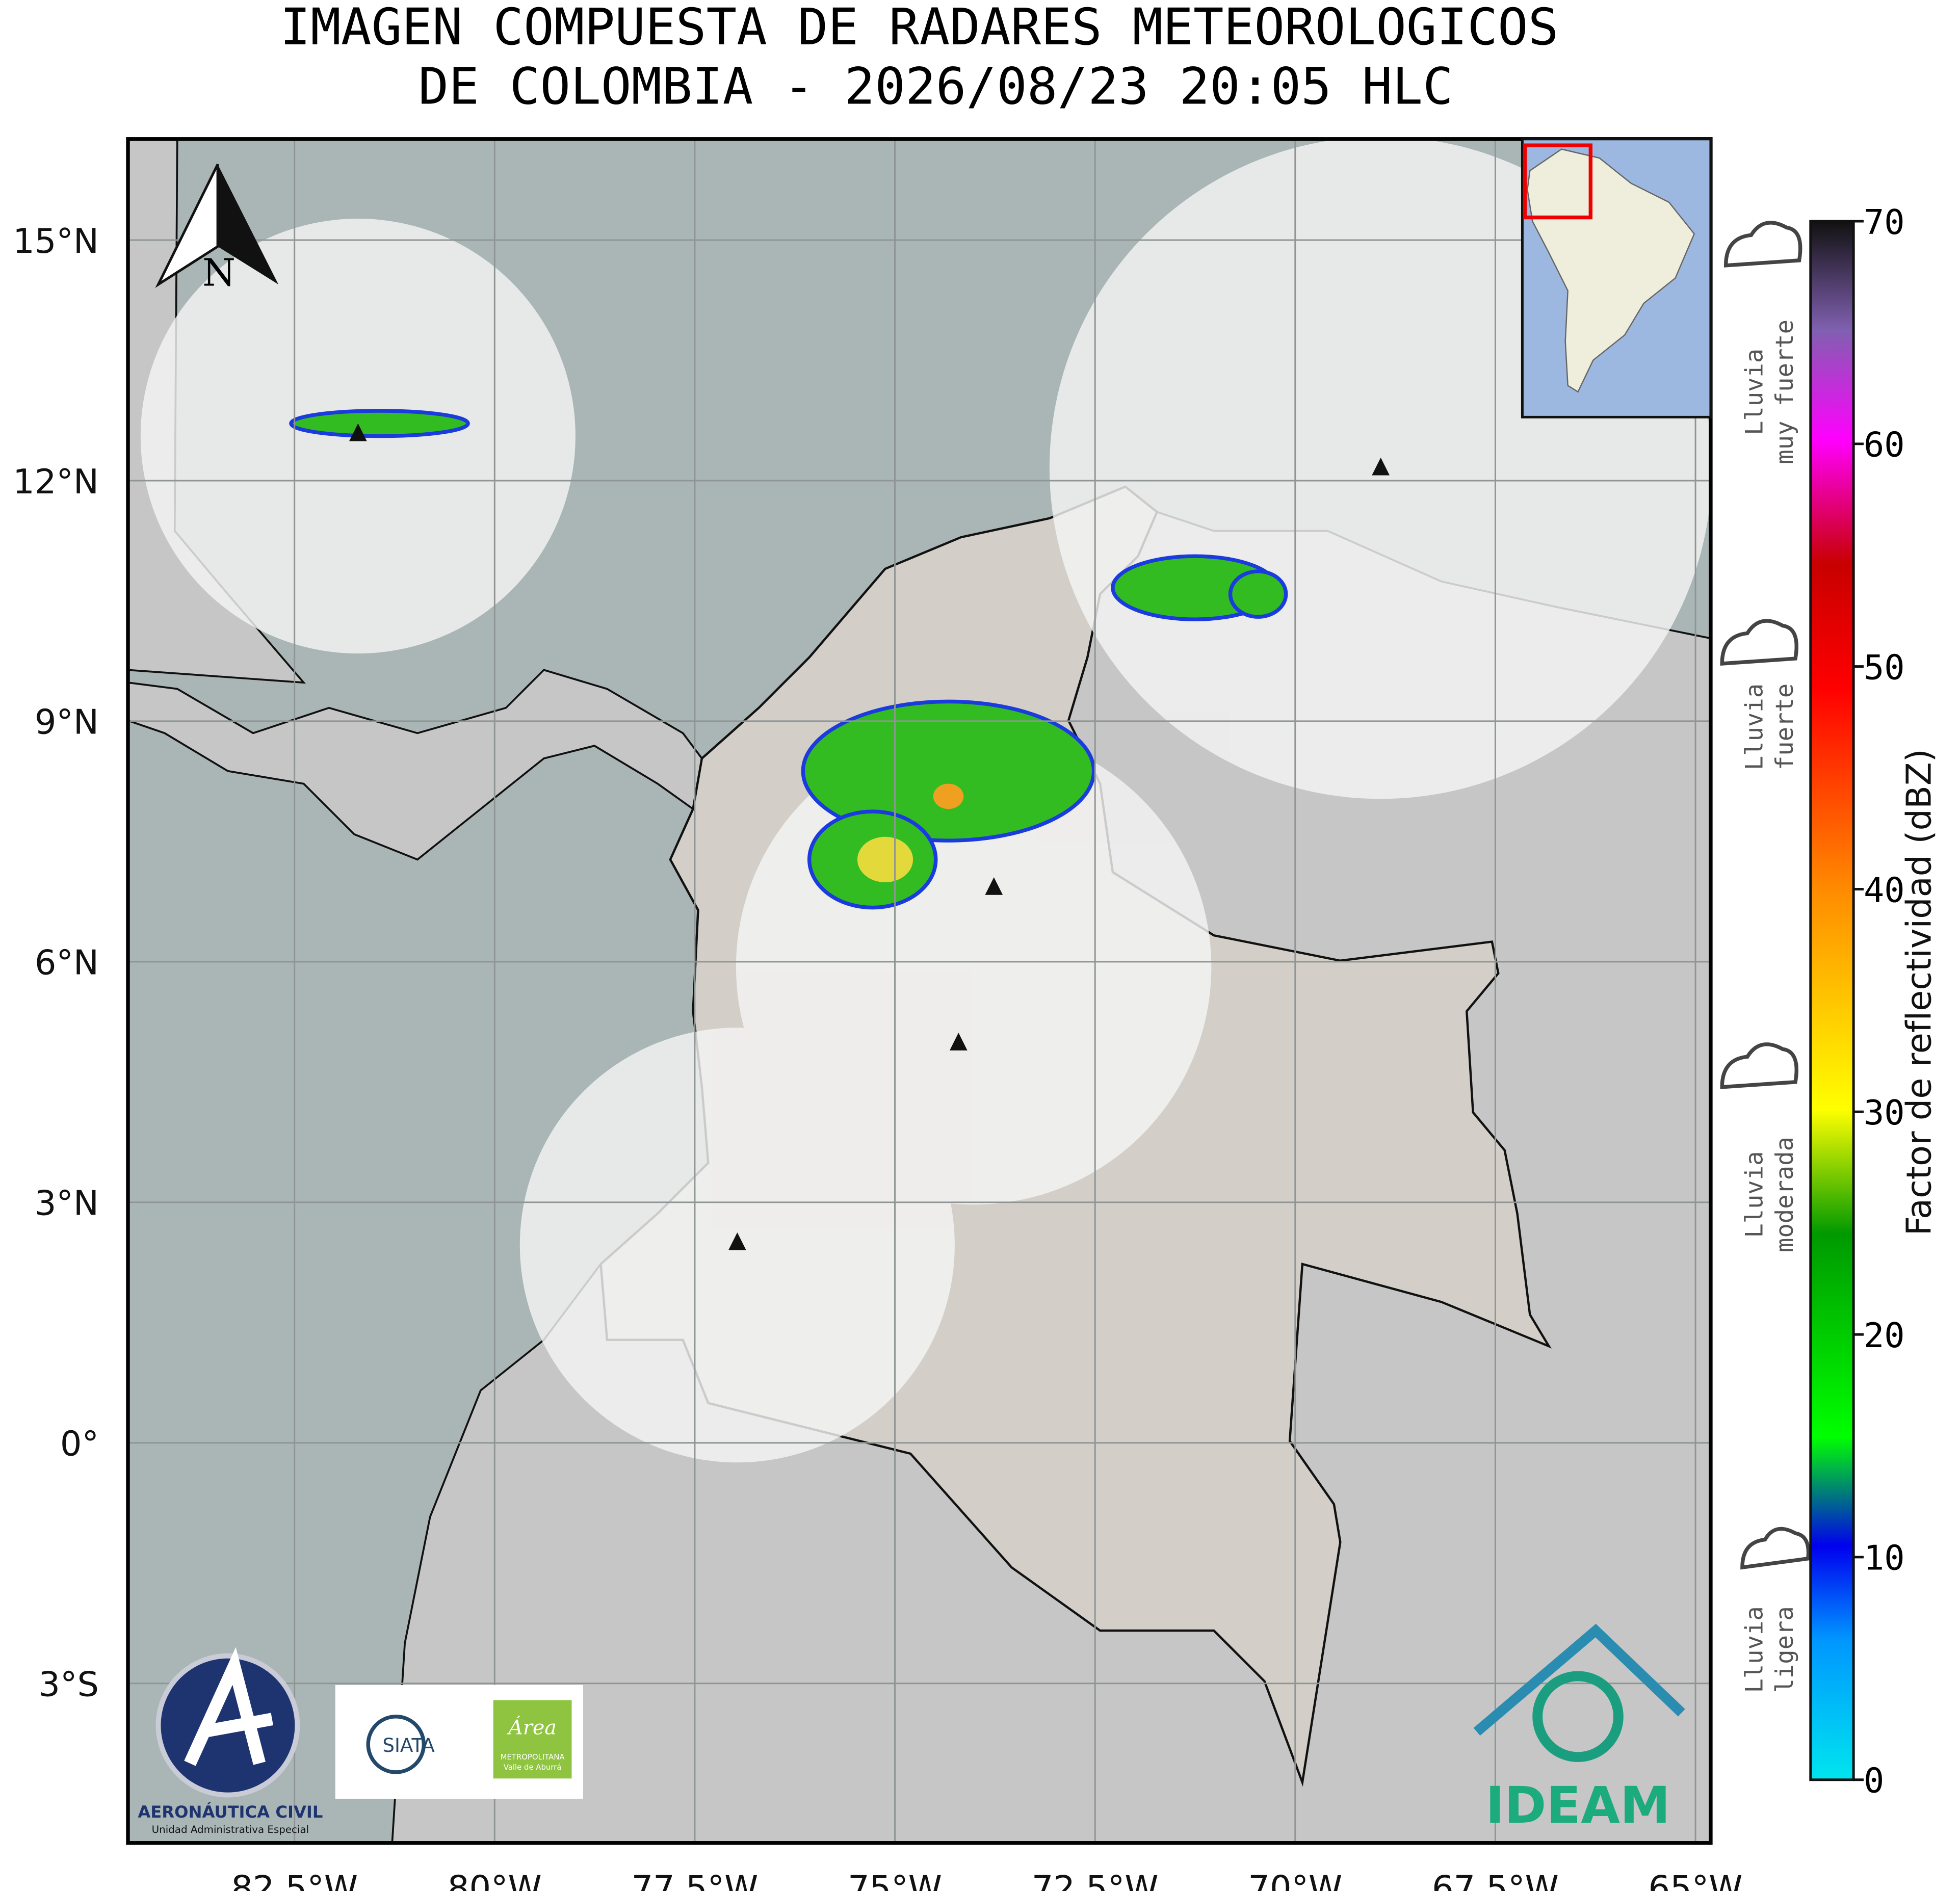 The image size is (1960, 1891). Describe the element at coordinates (1884, 222) in the screenshot. I see `colorbar-tick-label: 70` at that location.